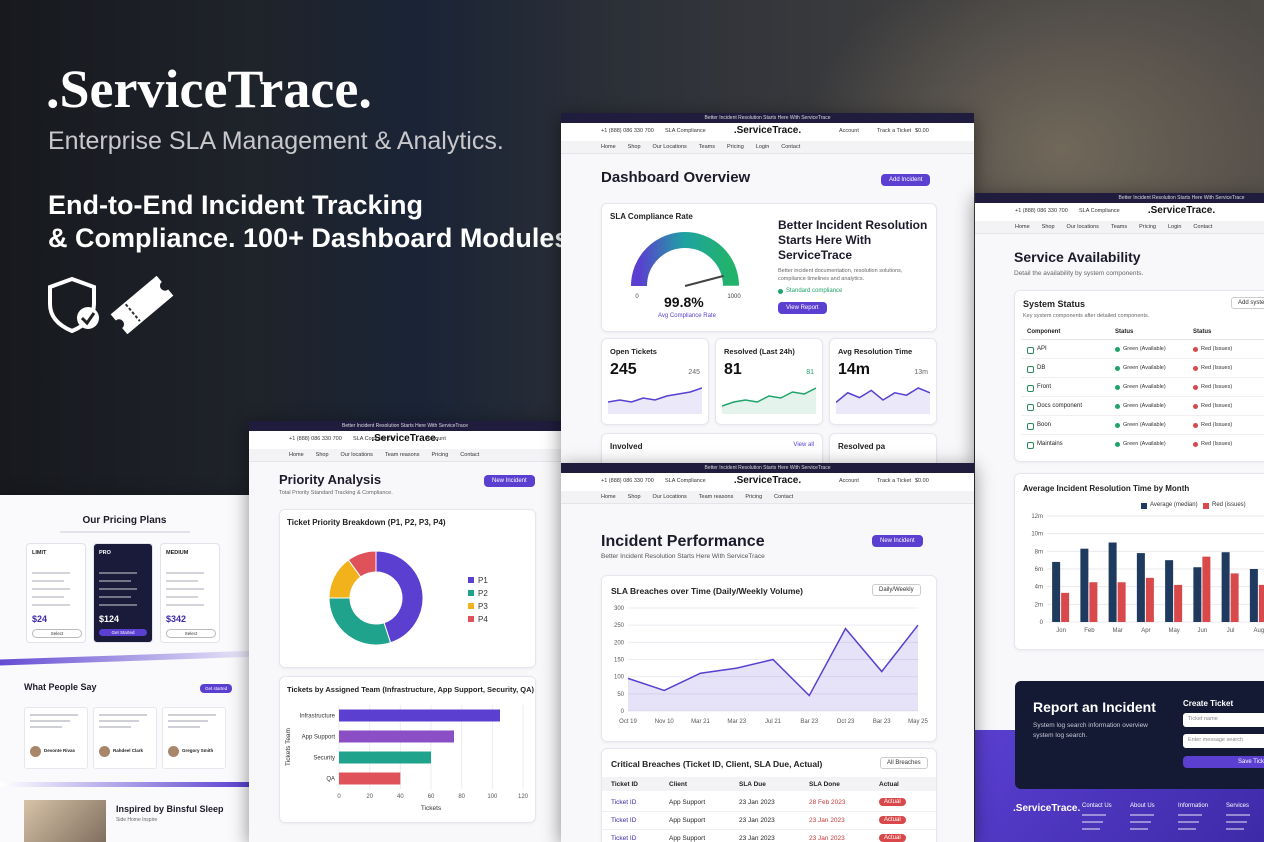  Describe the element at coordinates (471, 619) in the screenshot. I see `legend-swatch` at that location.